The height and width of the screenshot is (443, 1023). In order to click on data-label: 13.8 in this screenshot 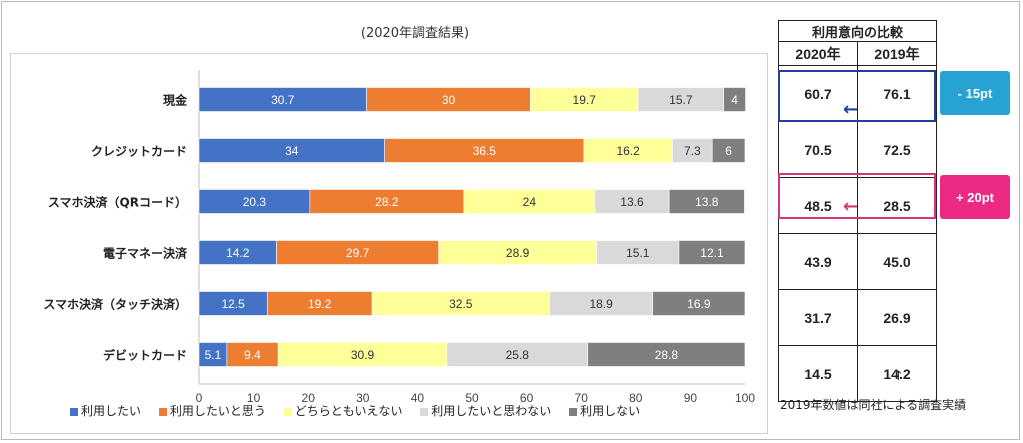, I will do `click(707, 202)`.